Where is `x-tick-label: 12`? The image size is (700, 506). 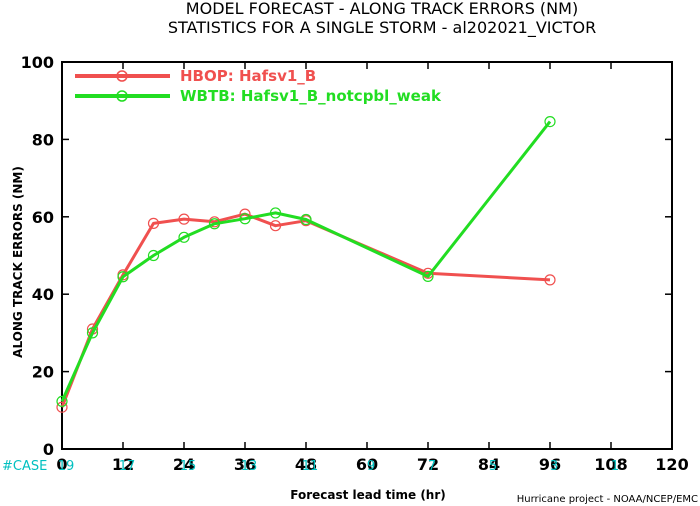 x-tick-label: 12 is located at coordinates (123, 464).